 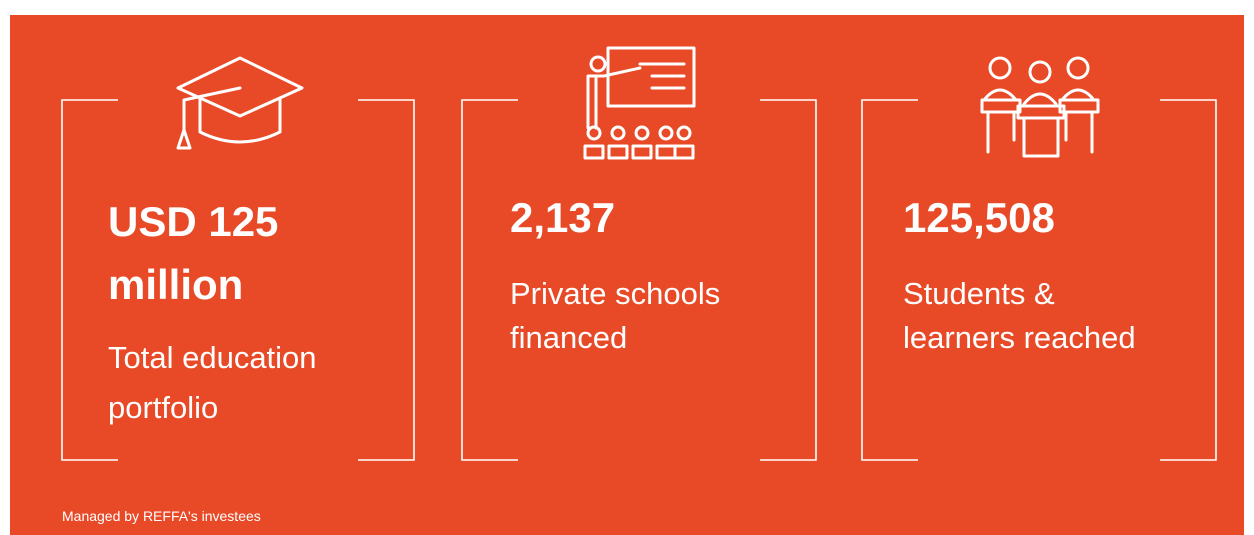 What do you see at coordinates (563, 217) in the screenshot?
I see `stat-value: 2,137` at bounding box center [563, 217].